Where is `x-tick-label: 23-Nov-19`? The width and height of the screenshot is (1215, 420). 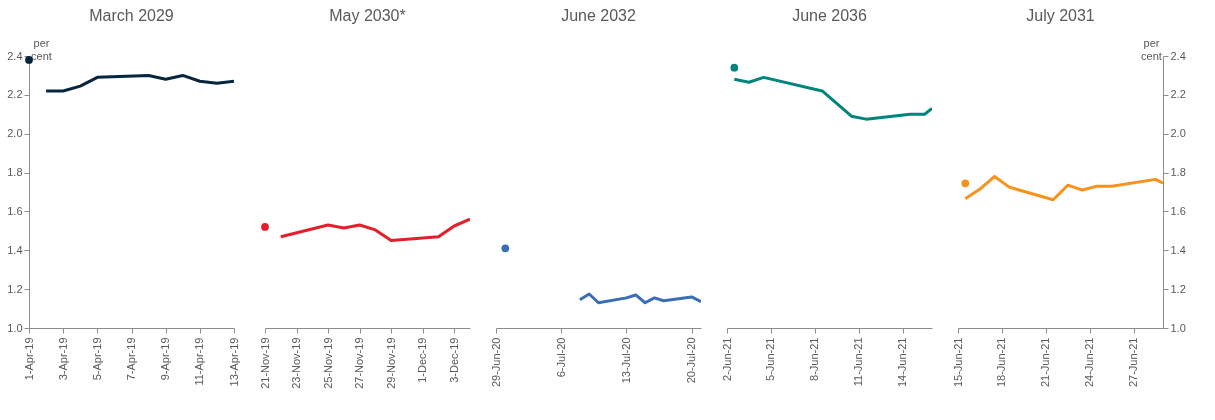 x-tick-label: 23-Nov-19 is located at coordinates (296, 363).